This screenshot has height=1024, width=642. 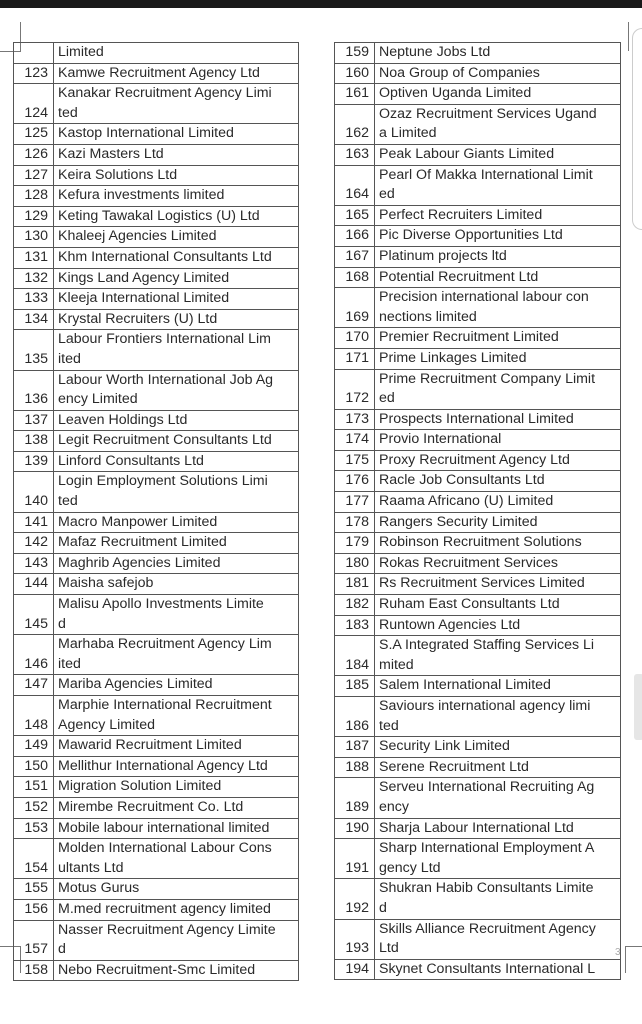 I want to click on agency-name: Peak Labour Giants Limited, so click(x=497, y=154).